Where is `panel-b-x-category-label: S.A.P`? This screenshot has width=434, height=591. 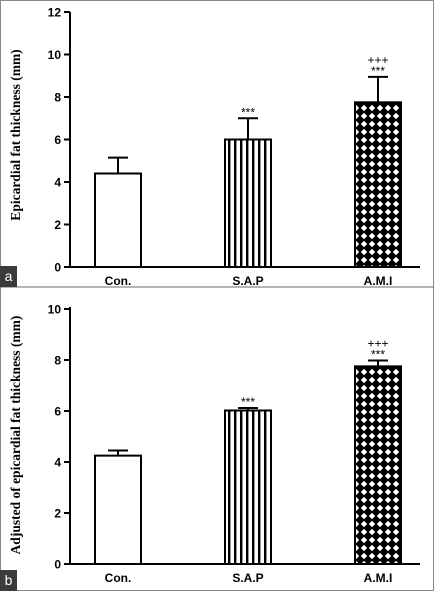
panel-b-x-category-label: S.A.P is located at coordinates (247, 578).